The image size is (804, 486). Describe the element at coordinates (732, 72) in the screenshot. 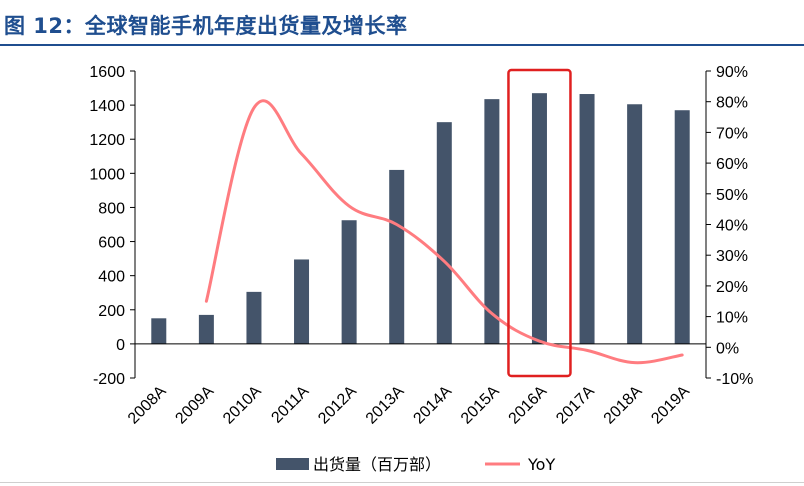

I see `right-tick-label: 90%` at that location.